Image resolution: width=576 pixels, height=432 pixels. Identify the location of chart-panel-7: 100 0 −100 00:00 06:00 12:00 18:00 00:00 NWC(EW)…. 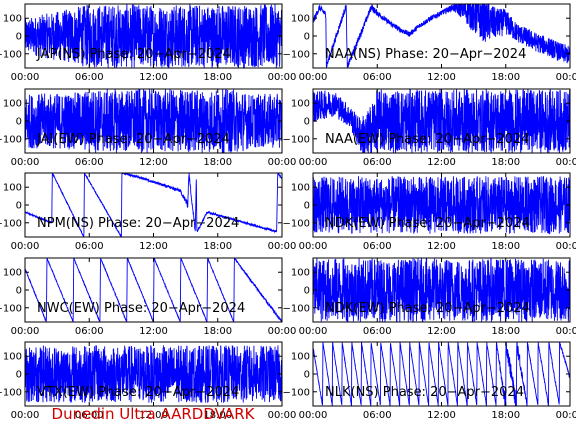
(148, 297).